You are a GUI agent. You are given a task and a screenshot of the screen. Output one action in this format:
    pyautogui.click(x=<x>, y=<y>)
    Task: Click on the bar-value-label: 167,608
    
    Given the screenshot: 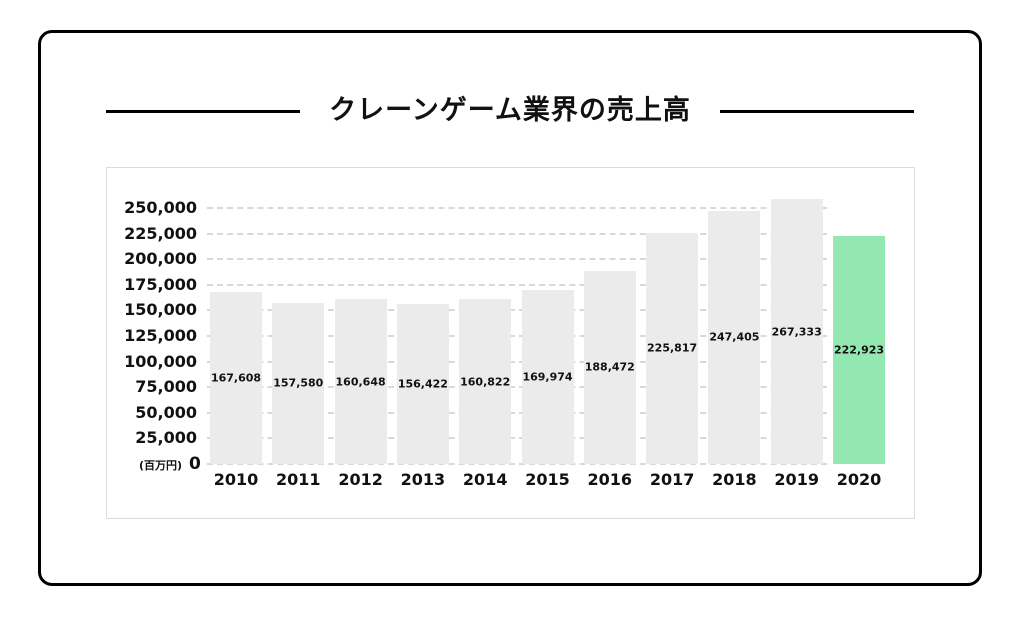 What is the action you would take?
    pyautogui.click(x=236, y=378)
    